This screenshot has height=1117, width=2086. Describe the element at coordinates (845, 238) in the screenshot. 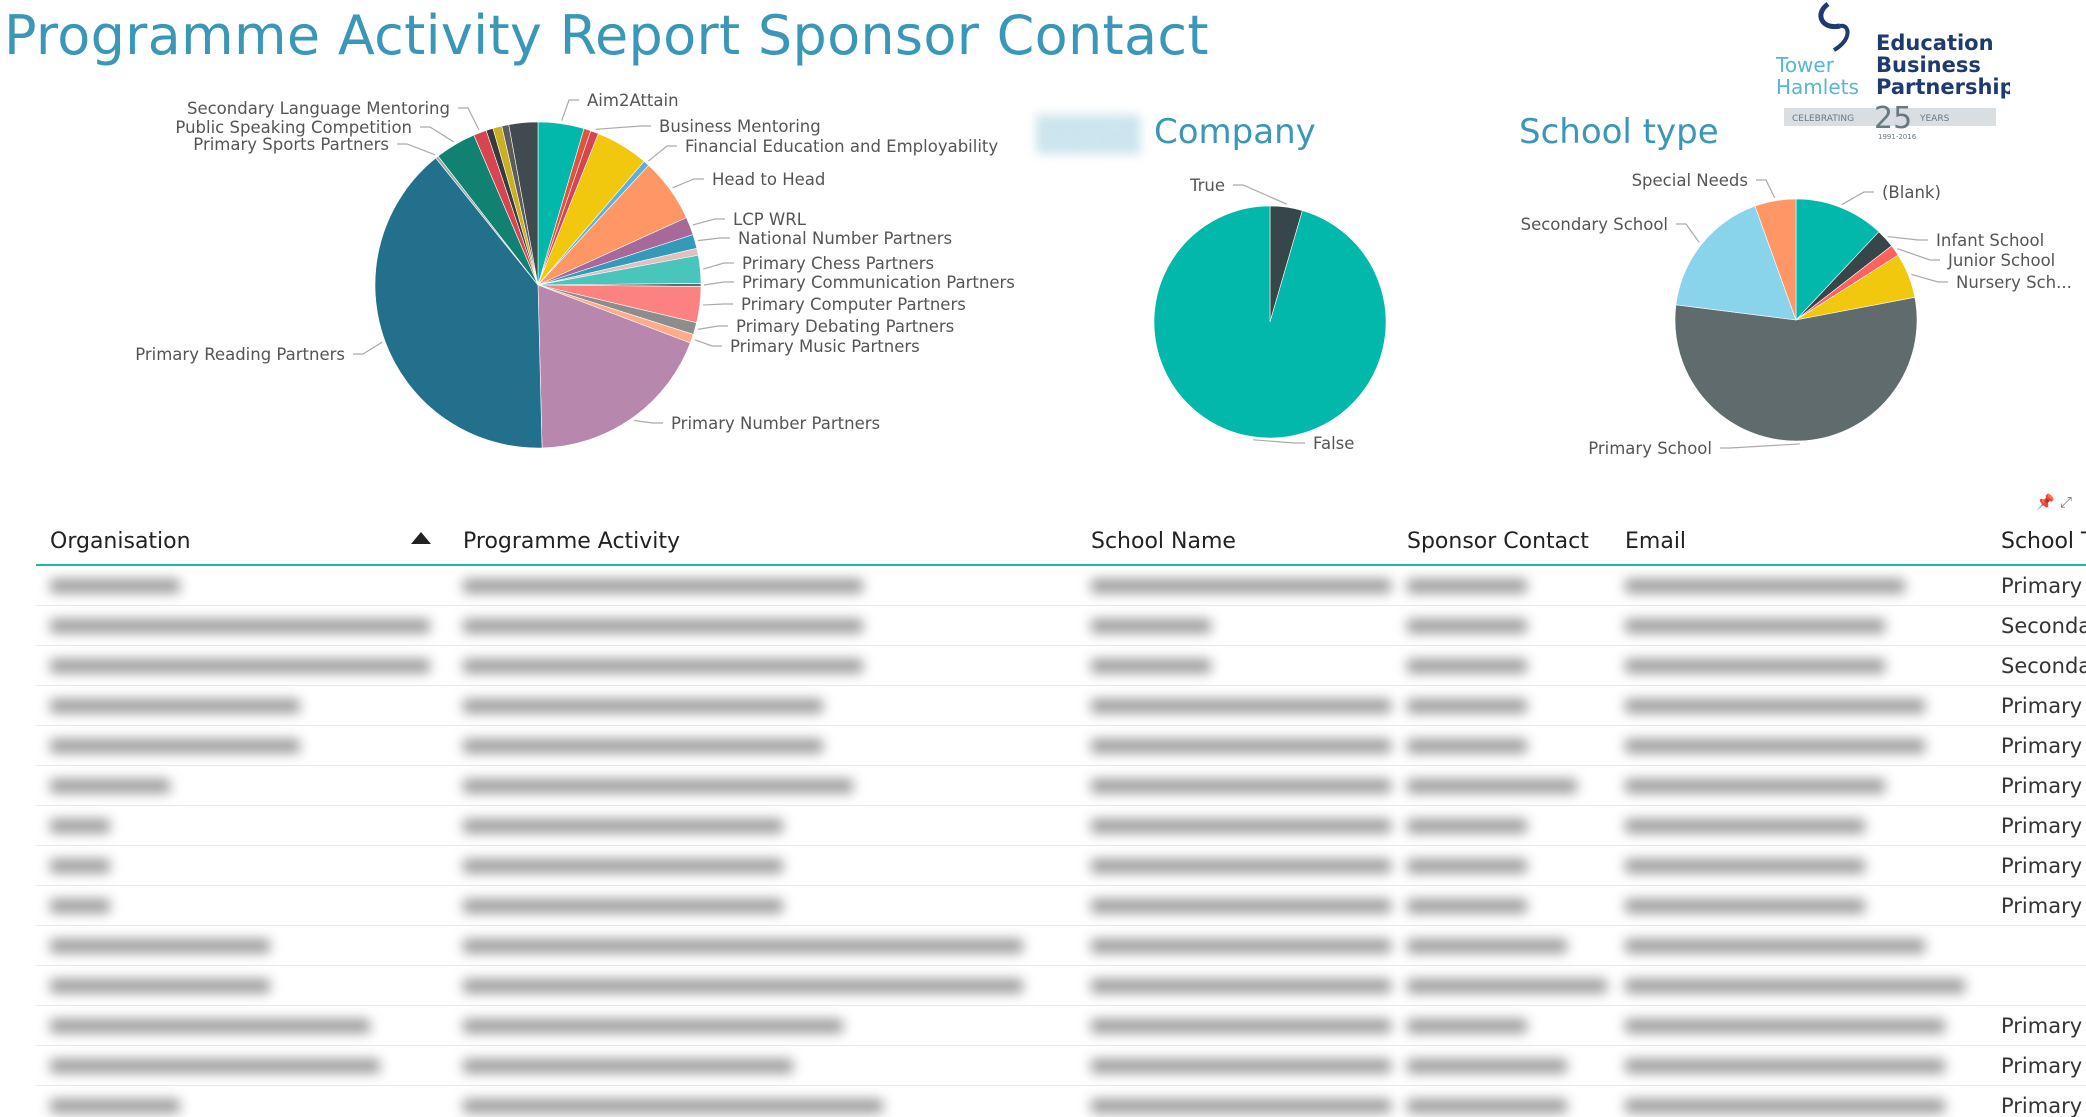

I see `slice-label: National Number Partners` at that location.